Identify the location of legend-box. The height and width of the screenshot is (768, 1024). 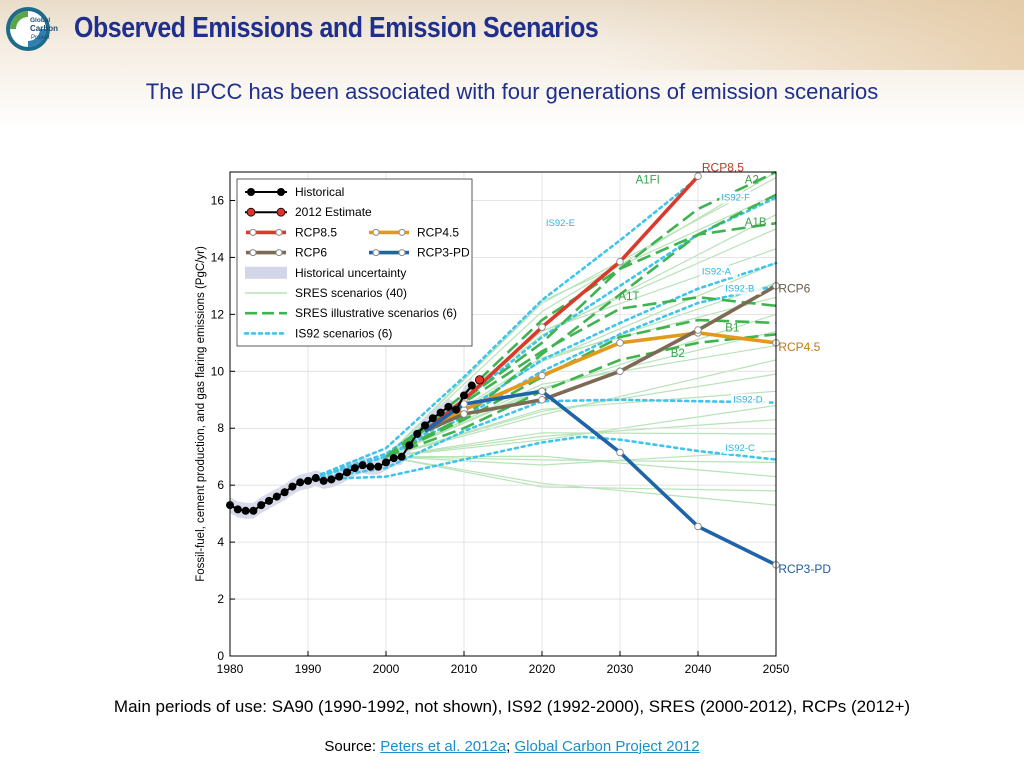
(354, 262).